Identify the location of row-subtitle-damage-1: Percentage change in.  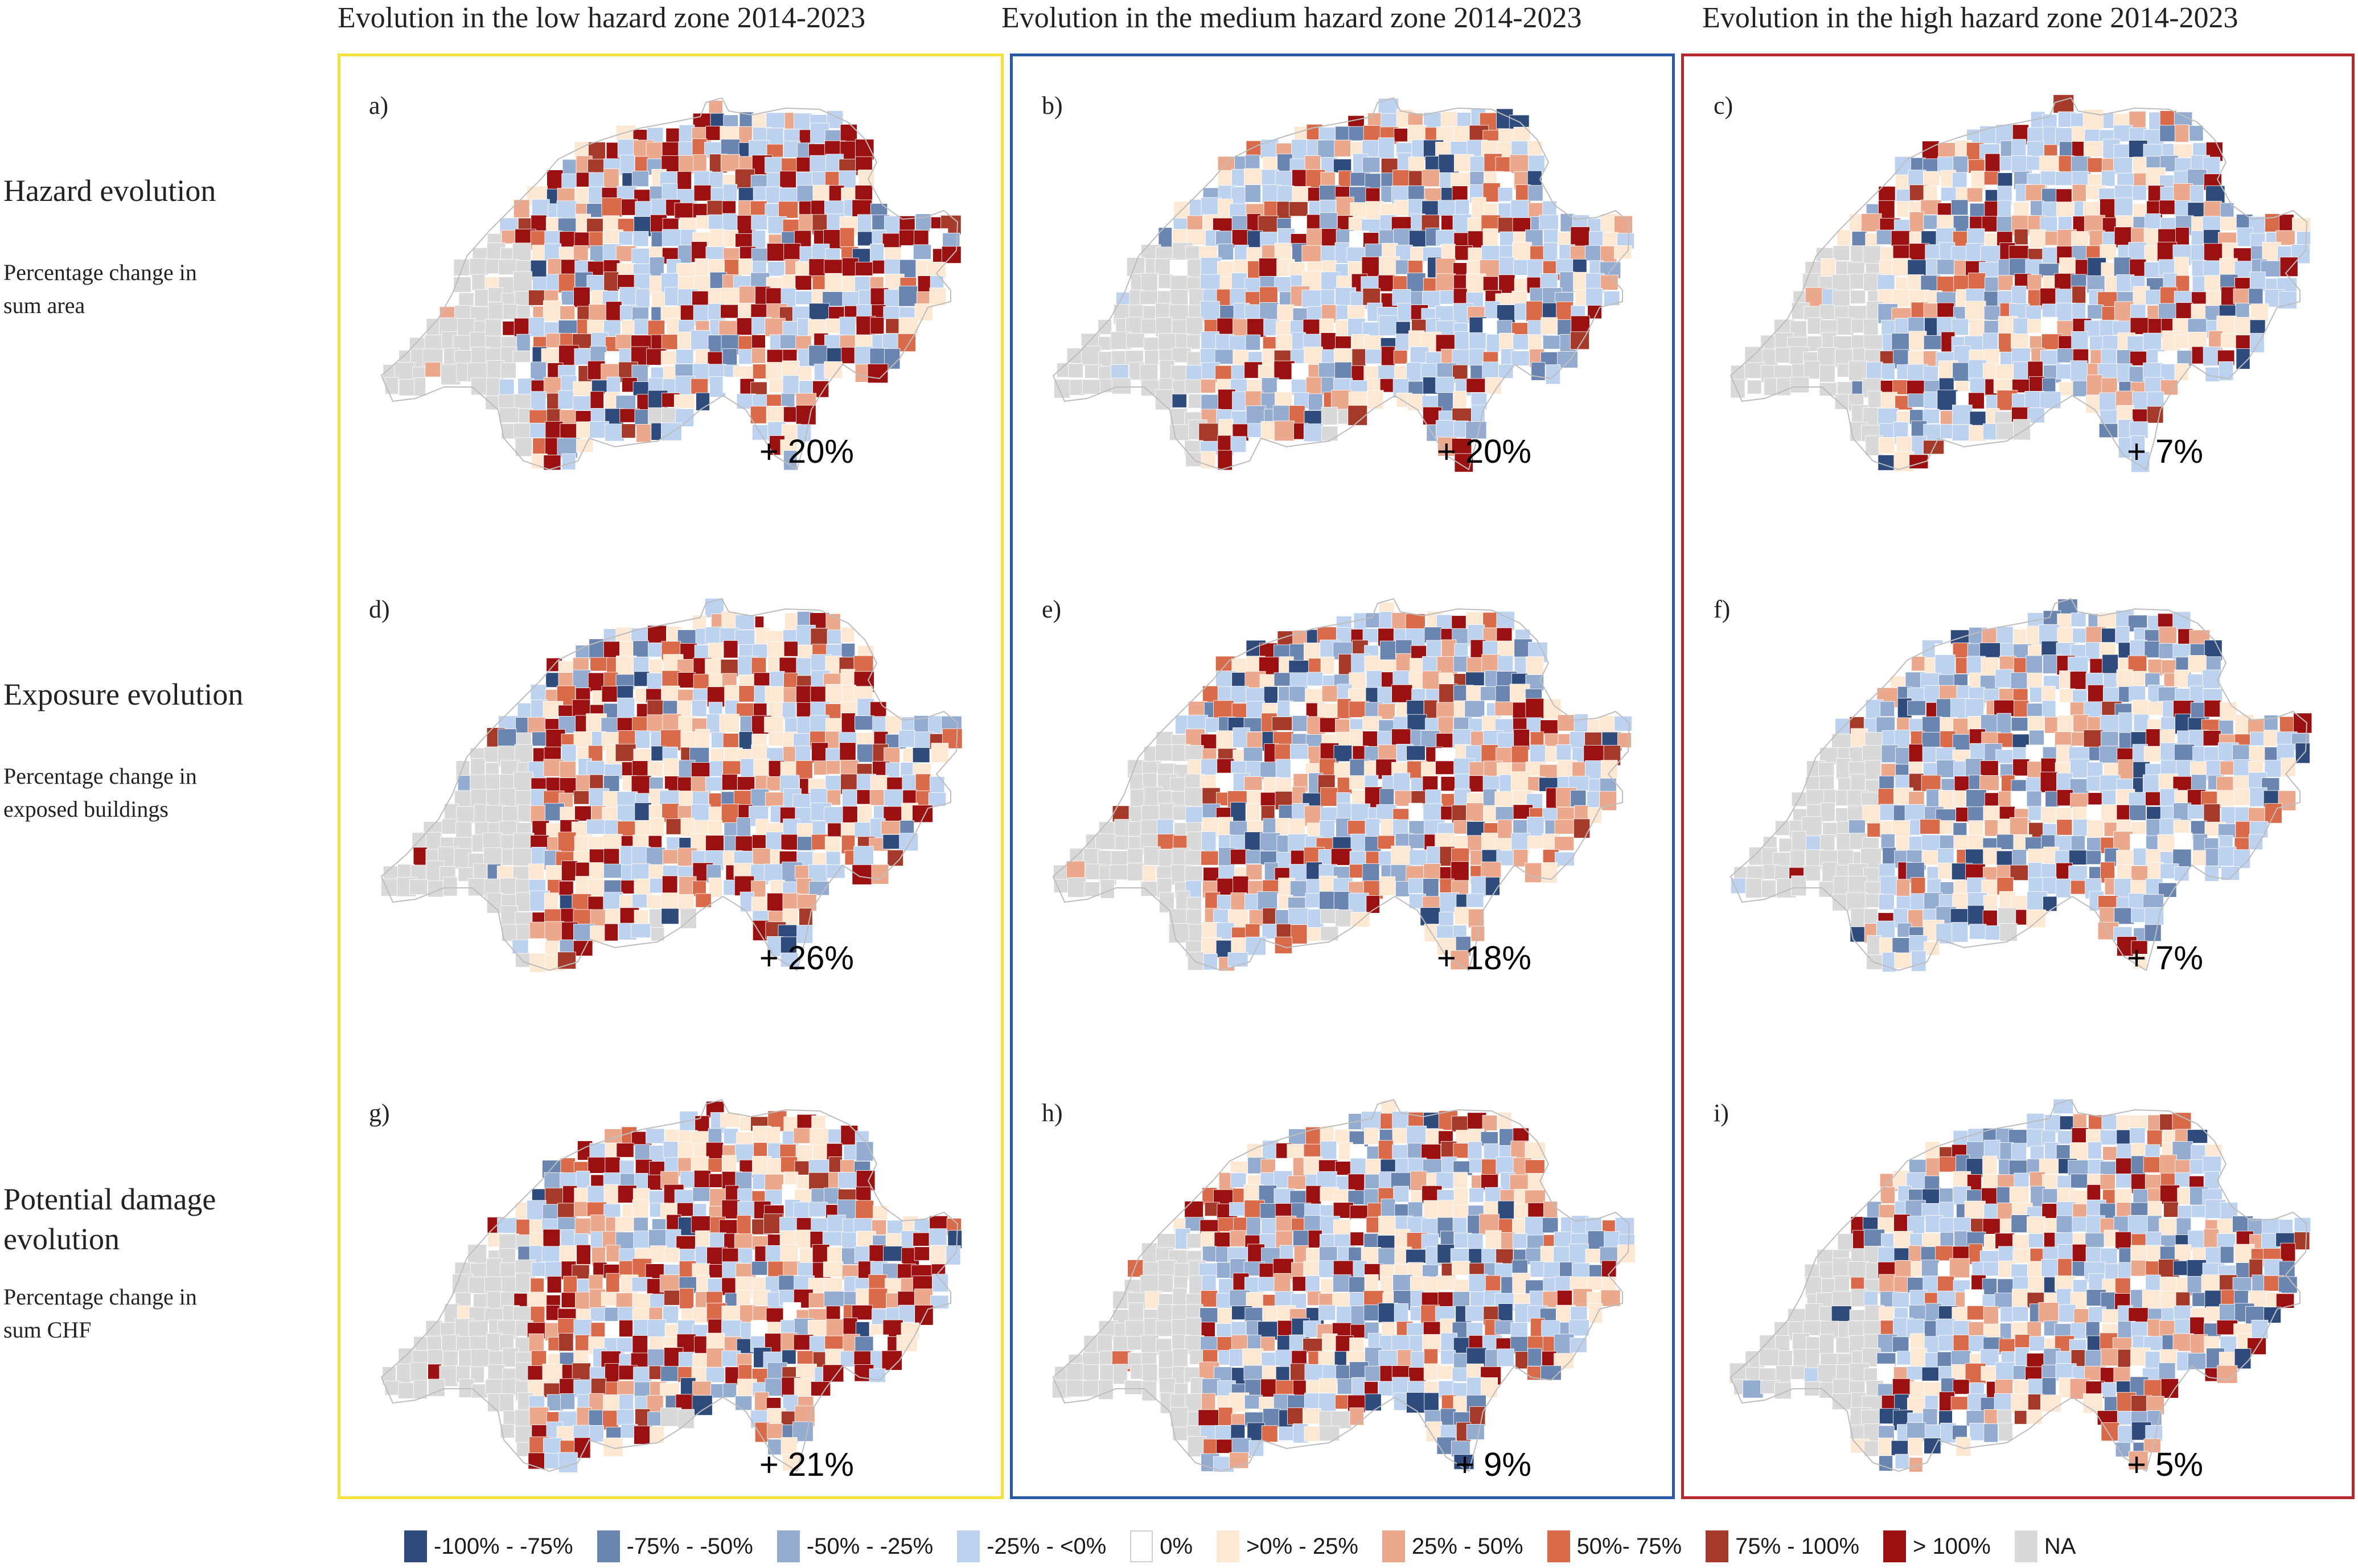
(100, 1297).